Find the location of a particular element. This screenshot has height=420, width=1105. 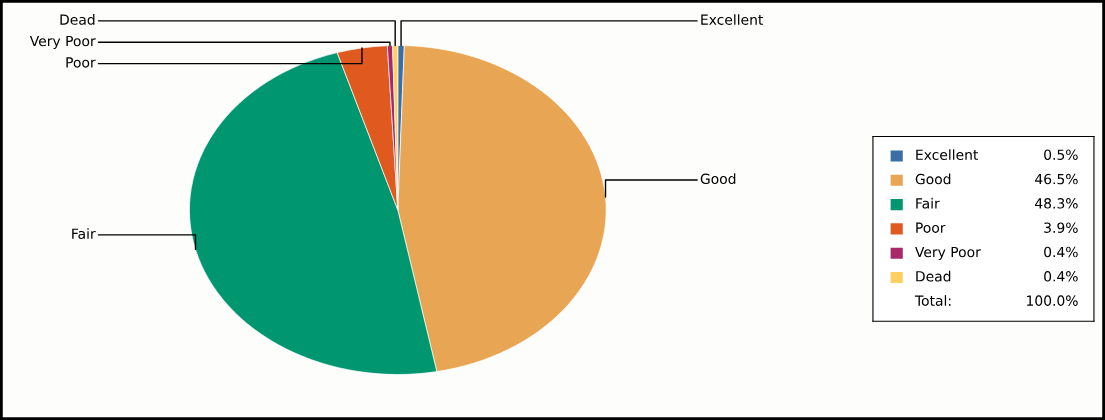

legend-label: Poor is located at coordinates (931, 227).